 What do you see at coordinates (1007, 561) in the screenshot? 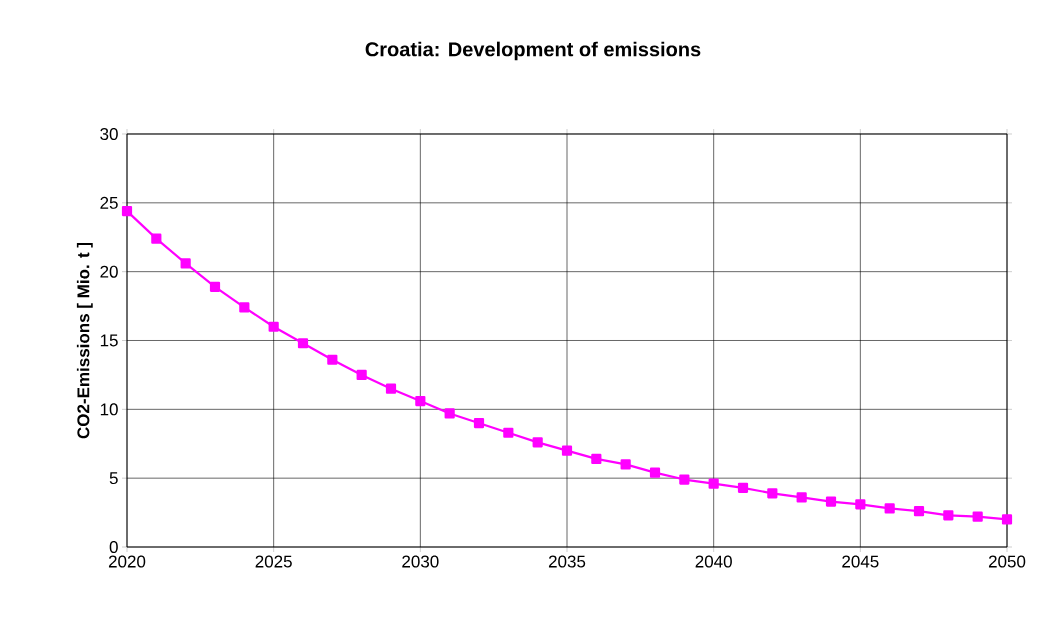
I see `x-tick-label: 2050` at bounding box center [1007, 561].